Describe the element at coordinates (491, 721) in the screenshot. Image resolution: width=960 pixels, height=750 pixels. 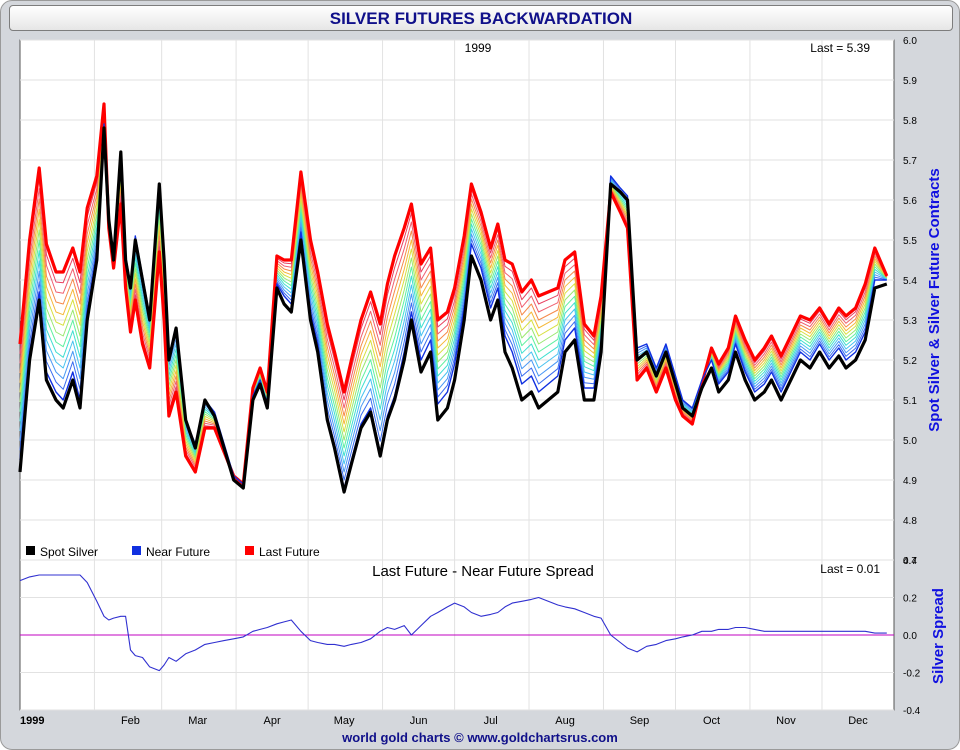
I see `x-month-label: Jul` at that location.